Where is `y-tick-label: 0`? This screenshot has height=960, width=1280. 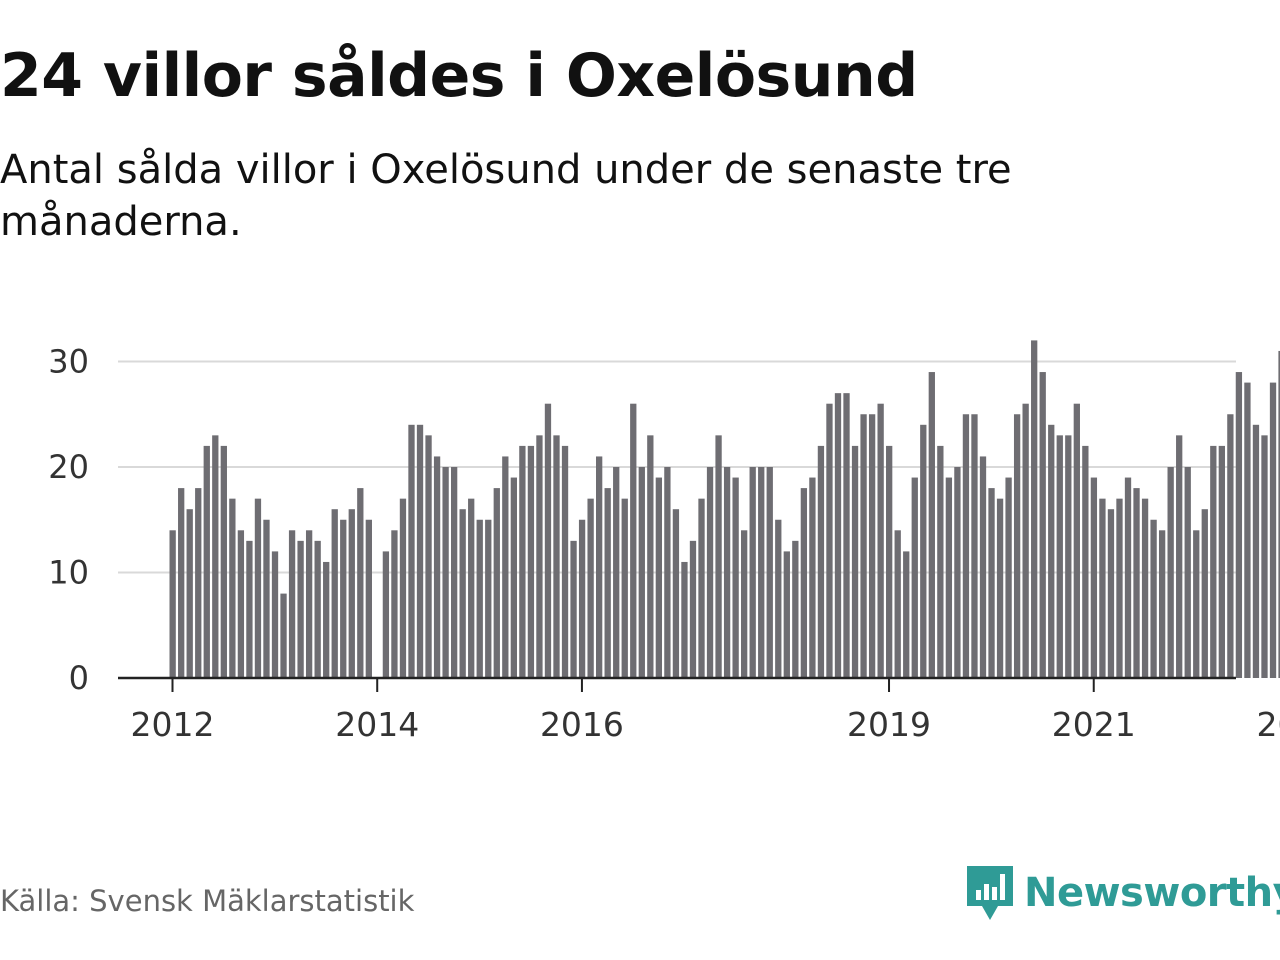
y-tick-label: 0 is located at coordinates (79, 678).